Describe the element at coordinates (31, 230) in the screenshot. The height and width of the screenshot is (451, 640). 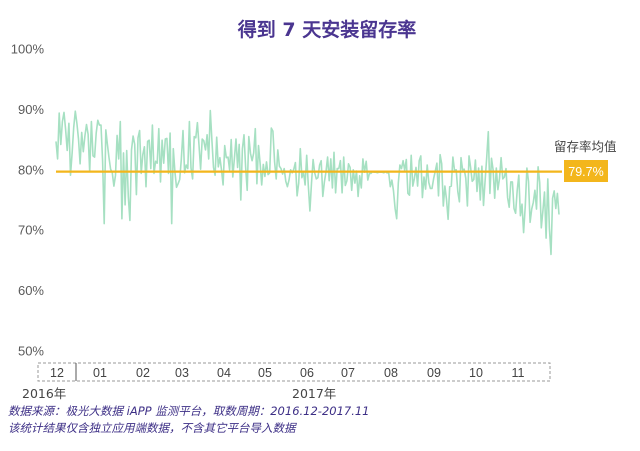
I see `y-tick-label: 70%` at that location.